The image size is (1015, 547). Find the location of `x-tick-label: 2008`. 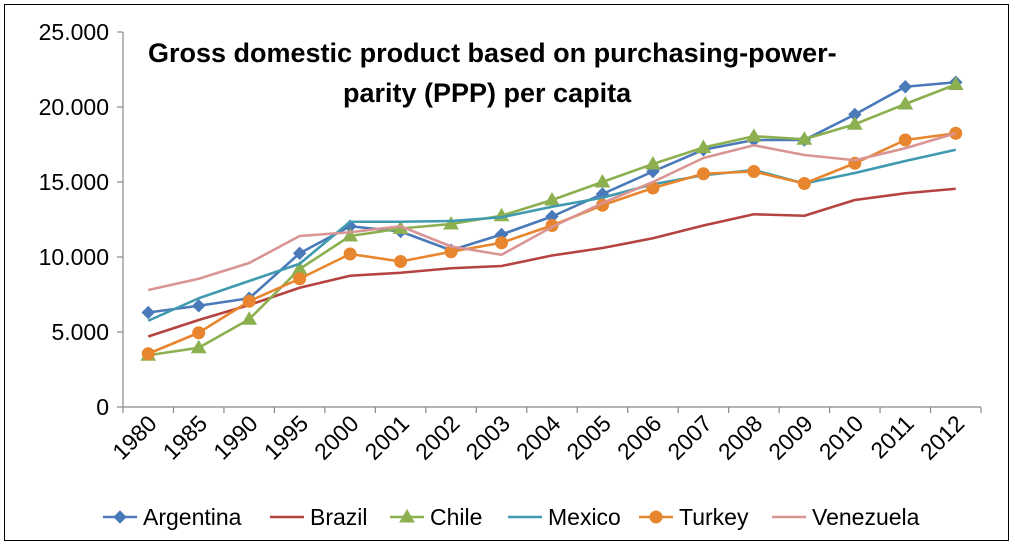

x-tick-label: 2008 is located at coordinates (740, 437).